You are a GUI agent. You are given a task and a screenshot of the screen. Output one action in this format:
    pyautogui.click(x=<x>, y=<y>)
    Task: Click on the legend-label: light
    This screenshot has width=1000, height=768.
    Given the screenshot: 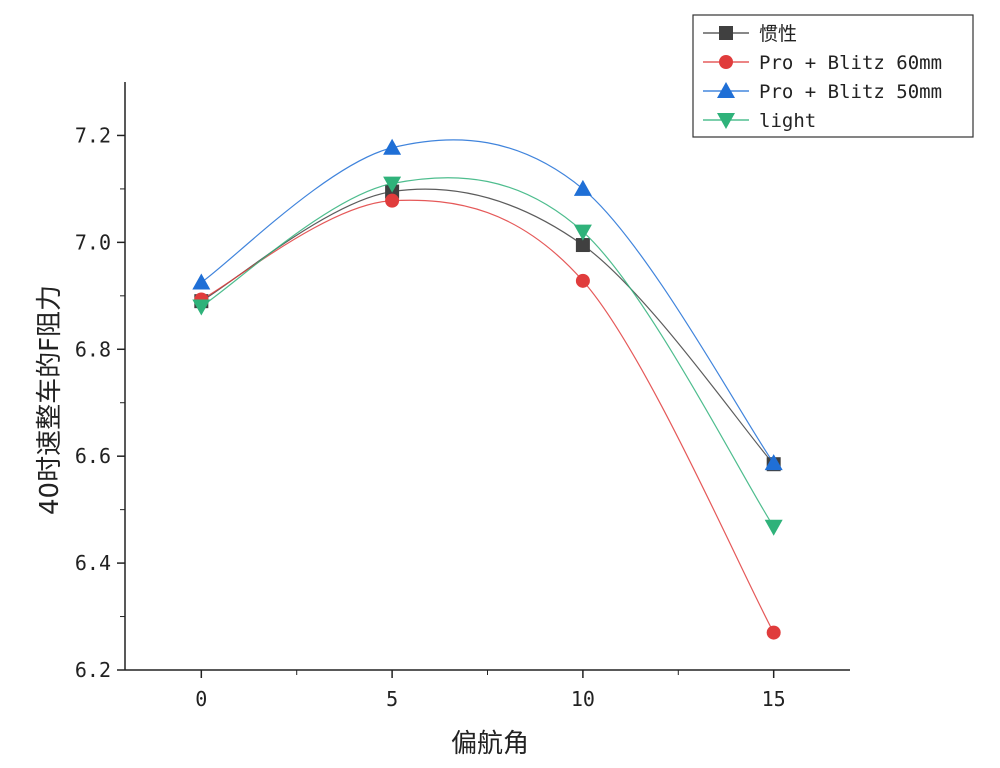 What is the action you would take?
    pyautogui.click(x=787, y=121)
    